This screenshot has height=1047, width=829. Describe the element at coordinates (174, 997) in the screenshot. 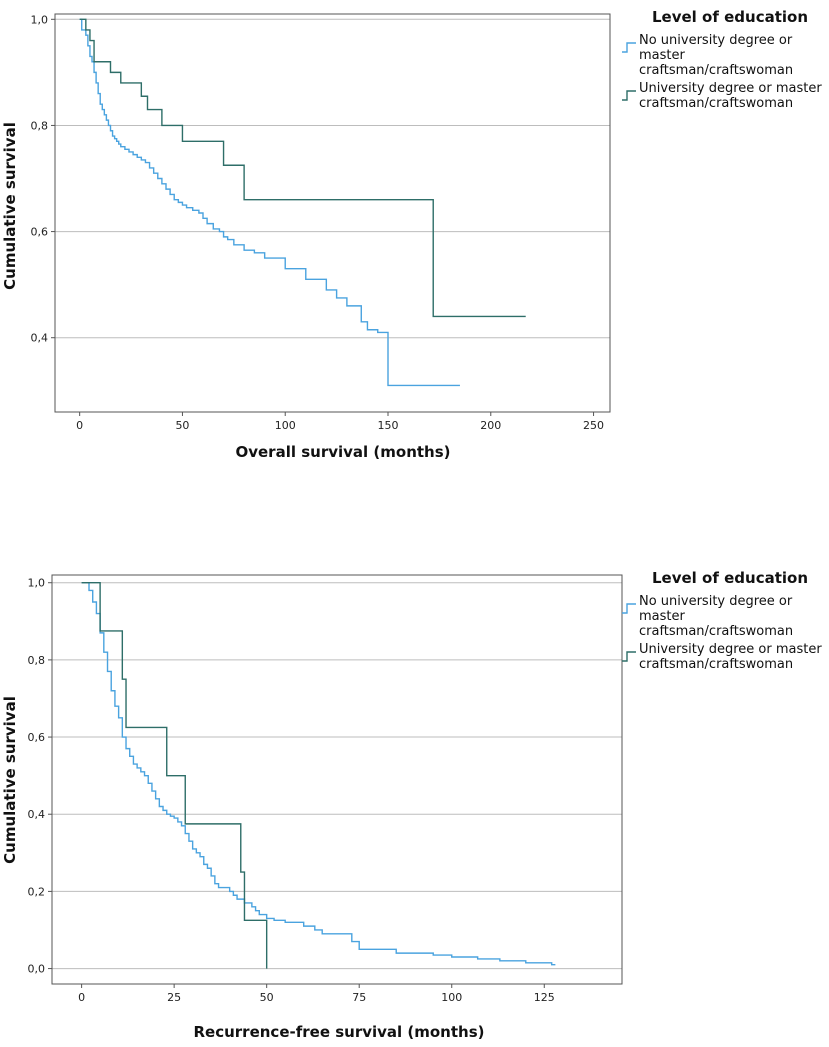

I see `x-tick-label: 25` at that location.